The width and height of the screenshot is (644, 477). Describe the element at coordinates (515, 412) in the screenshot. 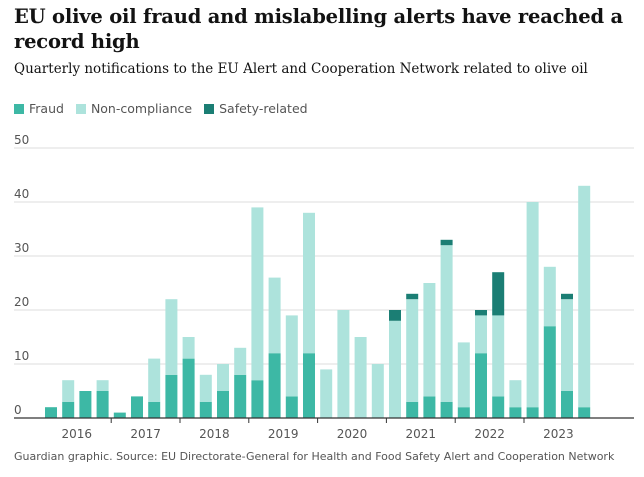

I see `bar-fraud-2022-q4` at that location.